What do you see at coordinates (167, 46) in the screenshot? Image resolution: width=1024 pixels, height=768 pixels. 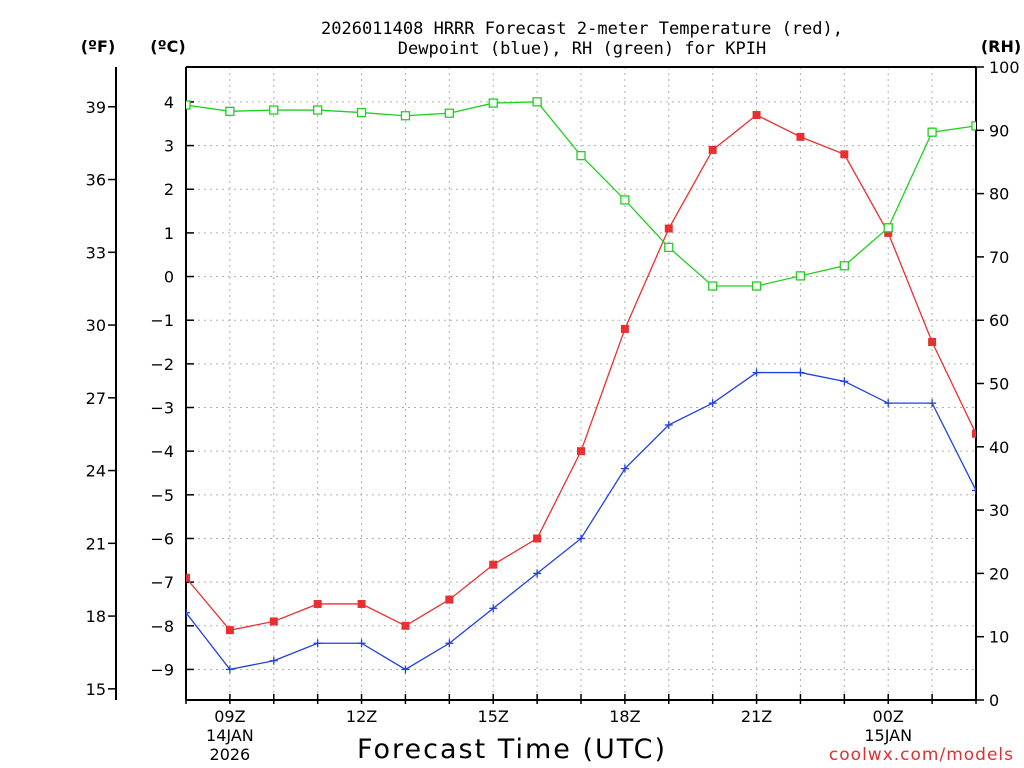 I see `units-celsius-label: (ºC)` at bounding box center [167, 46].